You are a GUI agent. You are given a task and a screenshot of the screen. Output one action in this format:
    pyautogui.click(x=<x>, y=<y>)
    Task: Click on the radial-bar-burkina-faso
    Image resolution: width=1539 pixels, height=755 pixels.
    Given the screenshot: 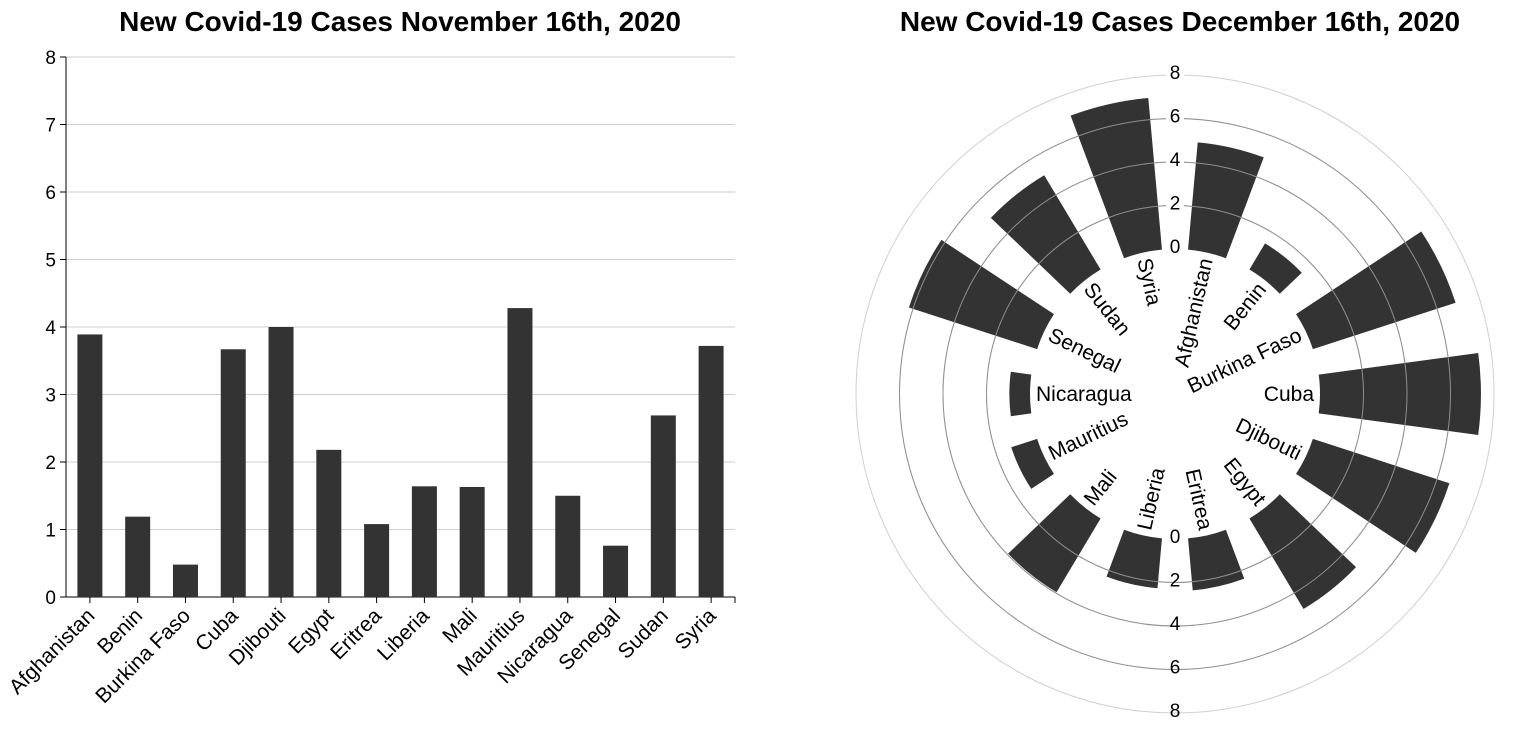 What is the action you would take?
    pyautogui.click(x=1376, y=290)
    